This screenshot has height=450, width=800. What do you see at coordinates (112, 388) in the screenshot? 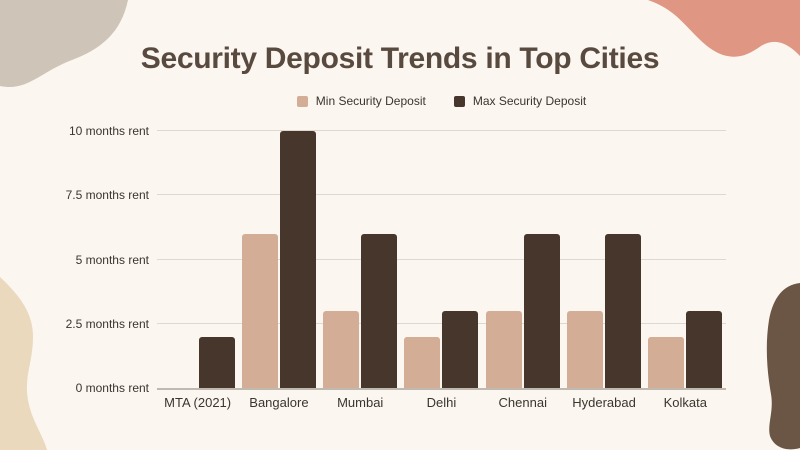
I see `y-tick-label: 0 months rent` at bounding box center [112, 388].